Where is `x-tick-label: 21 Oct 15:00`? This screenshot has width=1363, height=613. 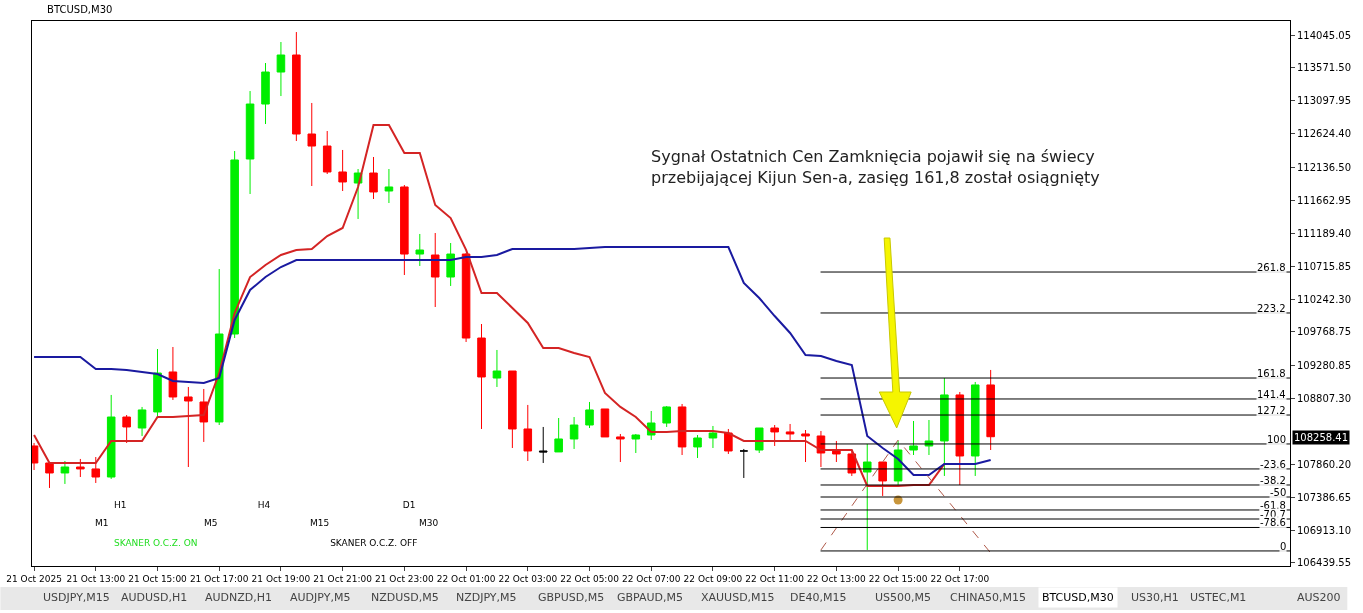
x-tick-label: 21 Oct 15:00 is located at coordinates (158, 578).